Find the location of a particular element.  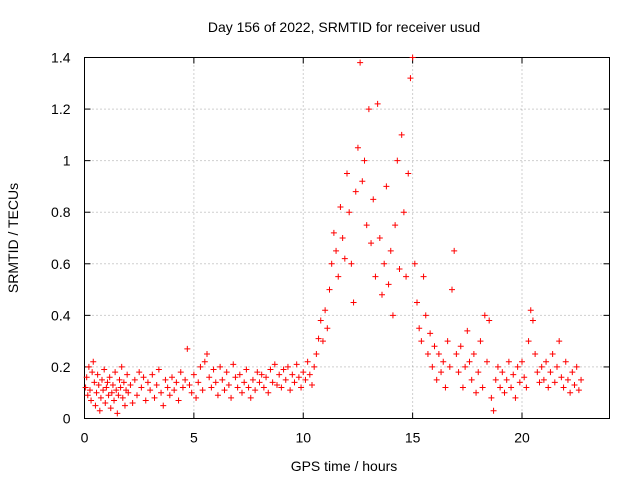

y-tick-label: 1 is located at coordinates (67, 161).